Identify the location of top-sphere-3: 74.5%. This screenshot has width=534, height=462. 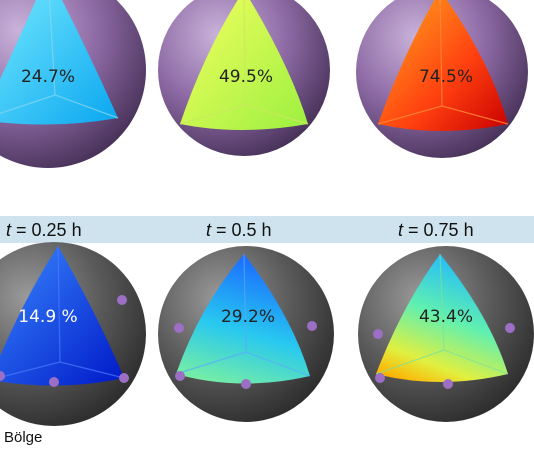
(442, 79).